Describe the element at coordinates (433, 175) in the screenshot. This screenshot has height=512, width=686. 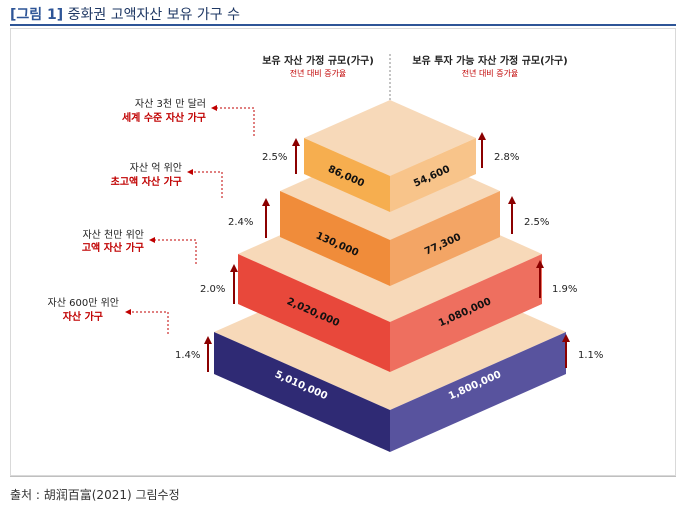
I see `tier-1-right-face` at that location.